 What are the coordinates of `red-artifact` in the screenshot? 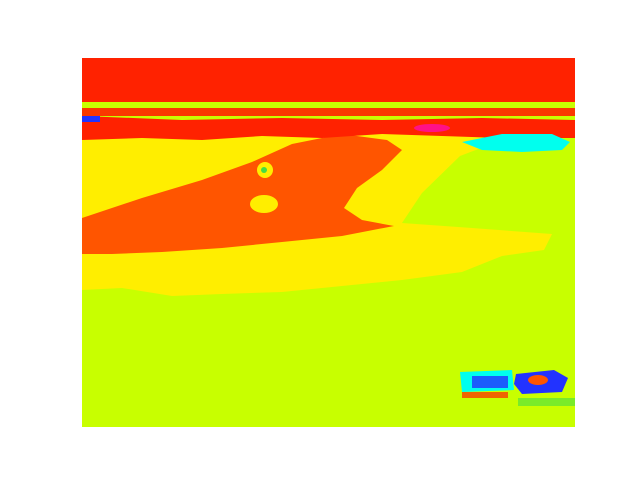 It's located at (485, 395).